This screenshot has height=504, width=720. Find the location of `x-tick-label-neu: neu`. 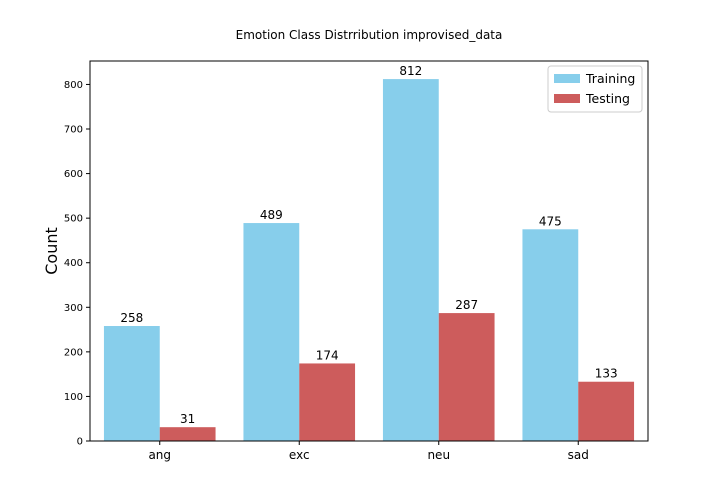

x-tick-label-neu: neu is located at coordinates (438, 455).